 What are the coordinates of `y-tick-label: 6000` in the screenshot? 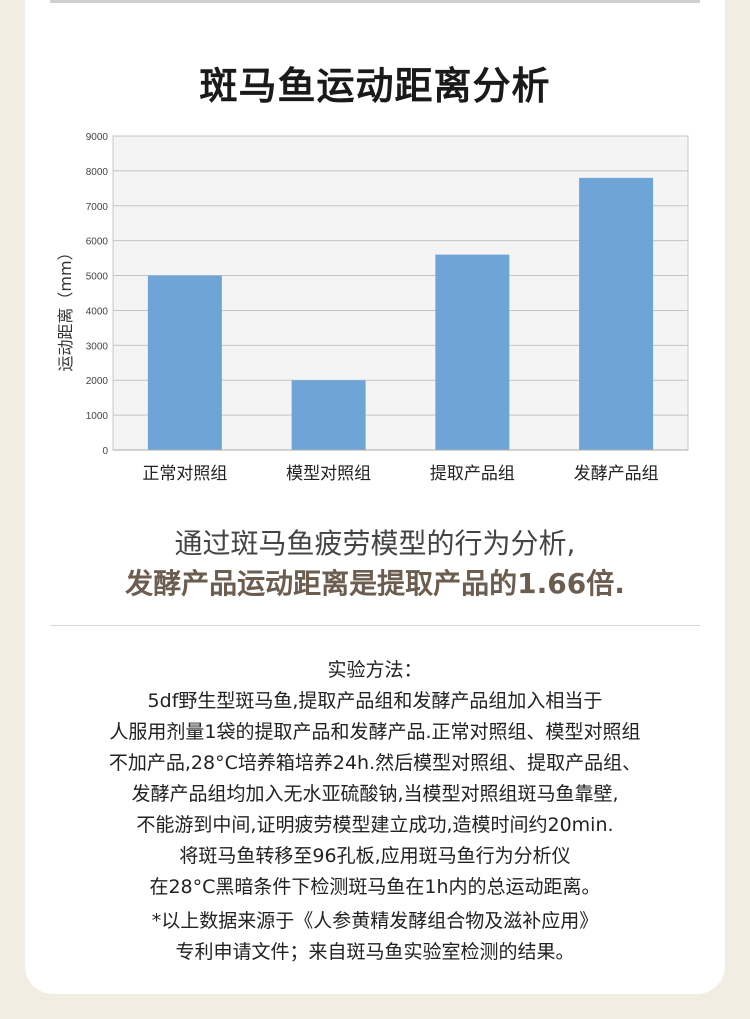 It's located at (97, 242).